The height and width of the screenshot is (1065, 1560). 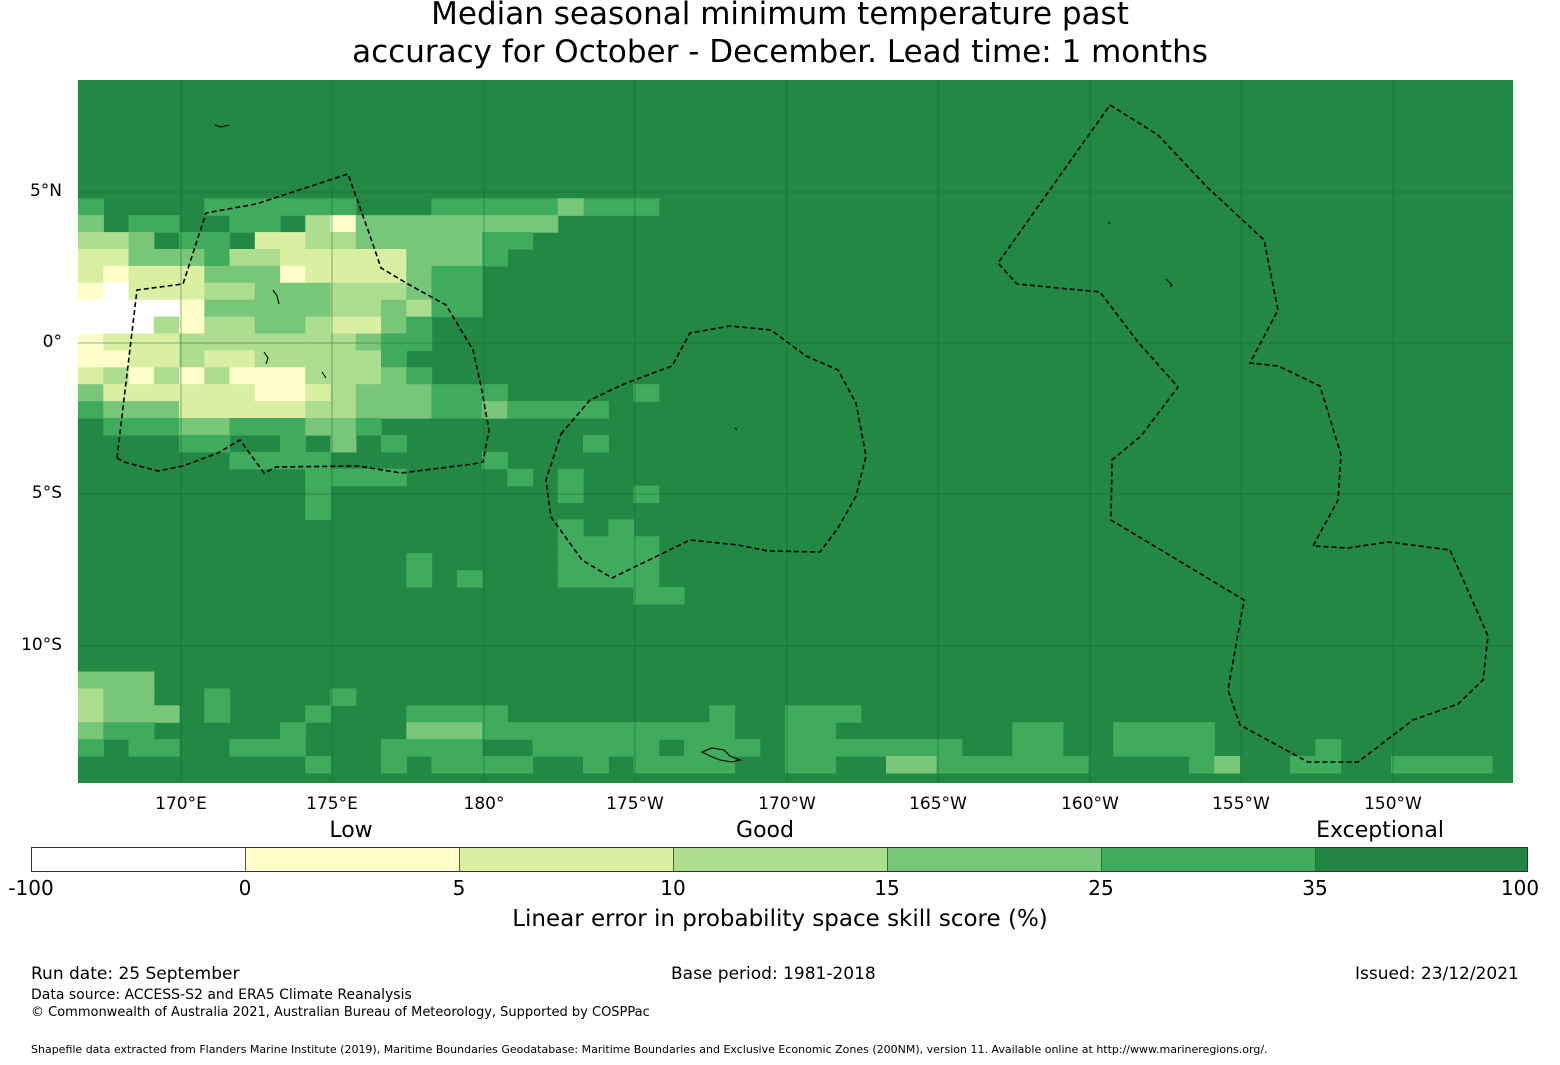 I want to click on eez-boundary-phoenix, so click(x=706, y=452).